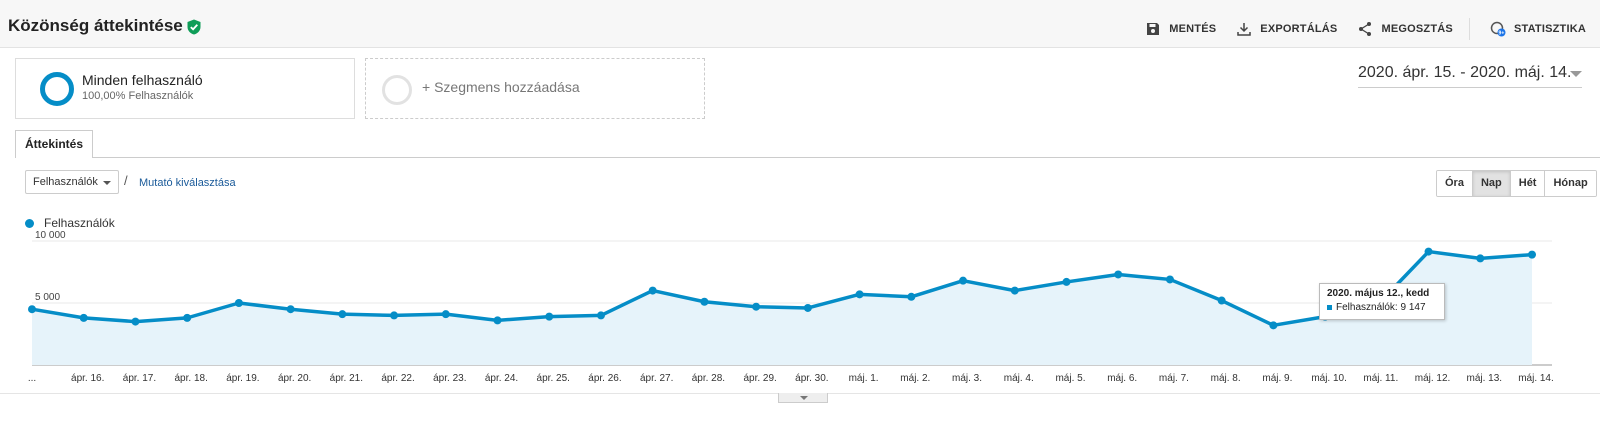  What do you see at coordinates (1380, 378) in the screenshot?
I see `x-tick-label: máj. 11.` at bounding box center [1380, 378].